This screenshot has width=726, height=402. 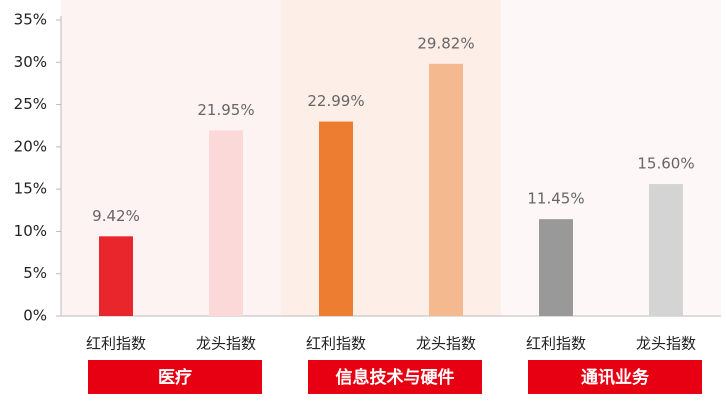 I want to click on value-label: 29.82%, so click(x=445, y=43).